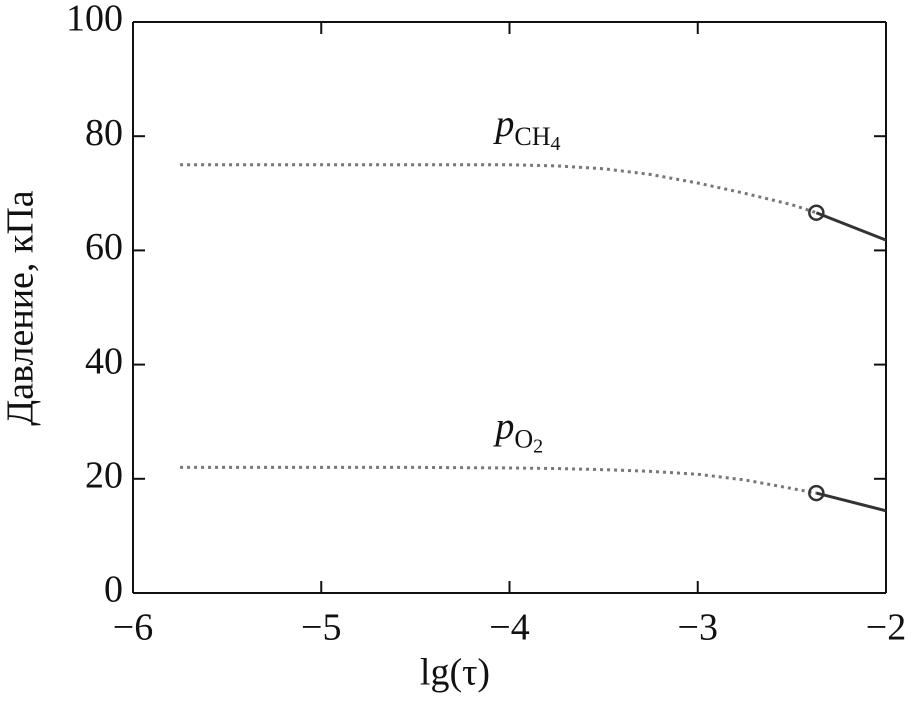 Image resolution: width=913 pixels, height=708 pixels. What do you see at coordinates (104, 361) in the screenshot?
I see `y-tick-label: 40` at bounding box center [104, 361].